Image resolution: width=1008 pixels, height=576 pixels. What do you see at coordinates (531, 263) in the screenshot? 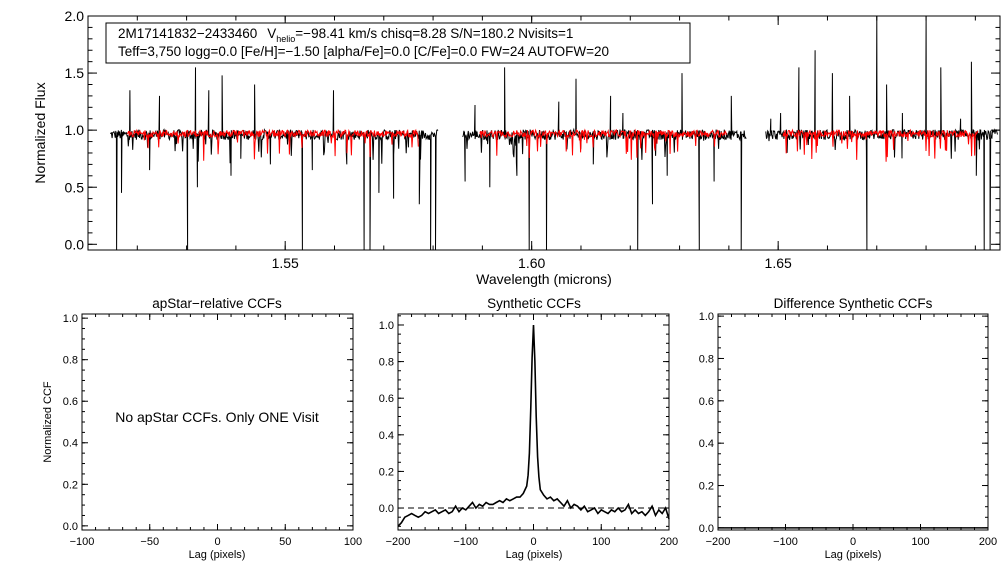
I see `spectrum-x-tick-label: 1.60` at bounding box center [531, 263].